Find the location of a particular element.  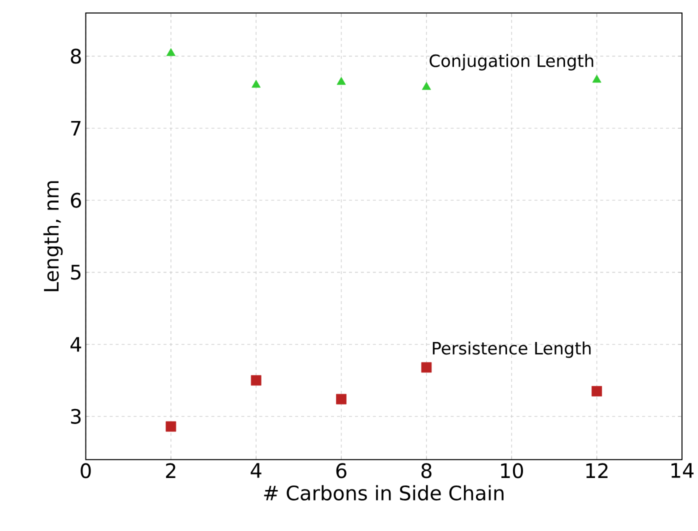

y-tick-label: 4 is located at coordinates (76, 344).